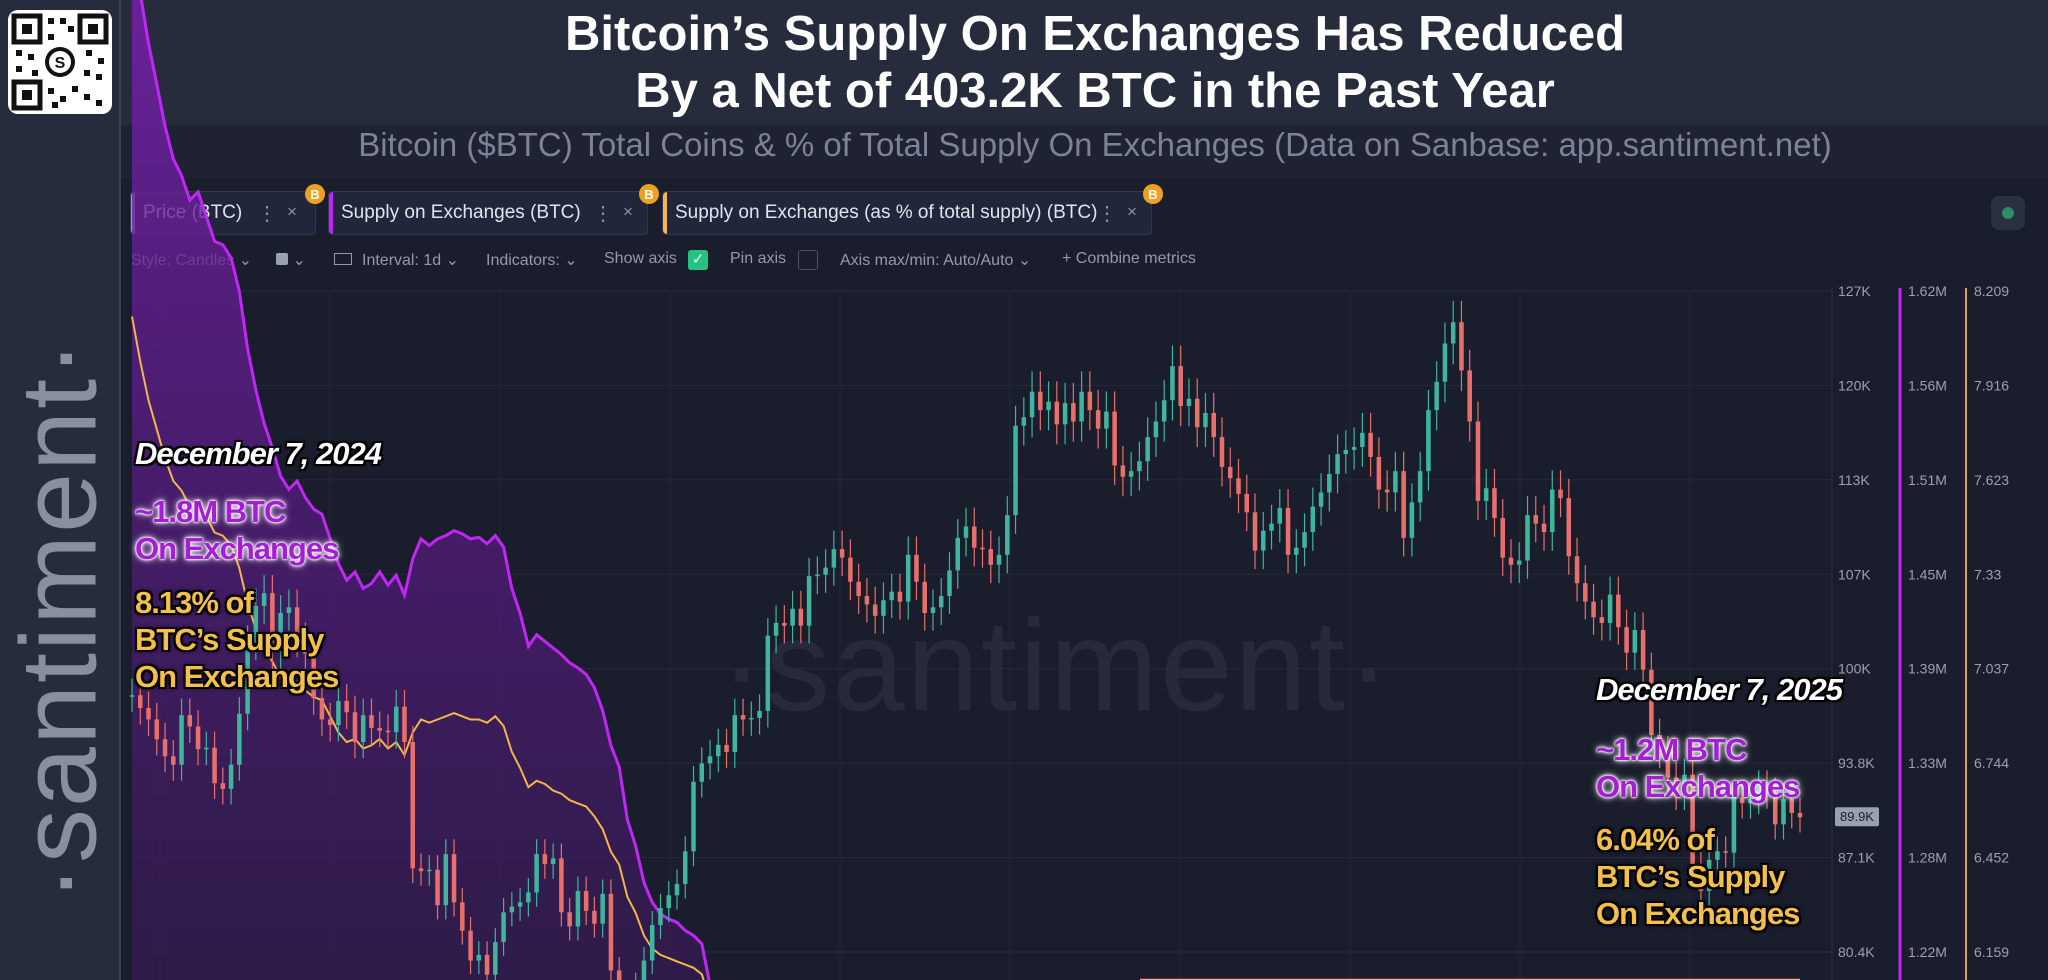 This screenshot has height=980, width=2048. I want to click on metric-color-bar, so click(665, 213).